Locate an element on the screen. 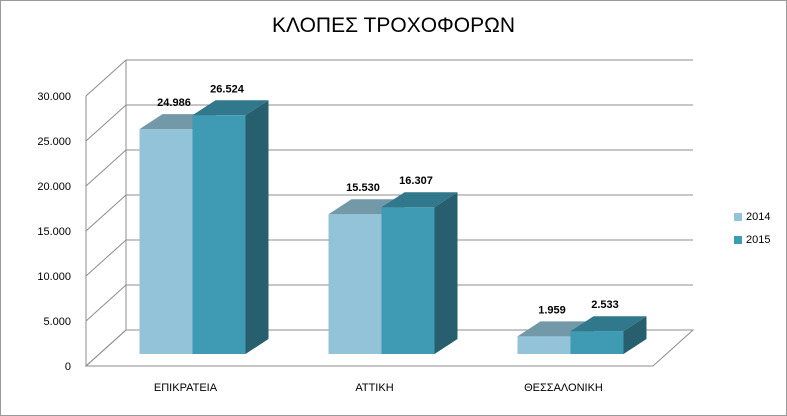 This screenshot has height=416, width=787. y-tick-label: 10.000 is located at coordinates (54, 277).